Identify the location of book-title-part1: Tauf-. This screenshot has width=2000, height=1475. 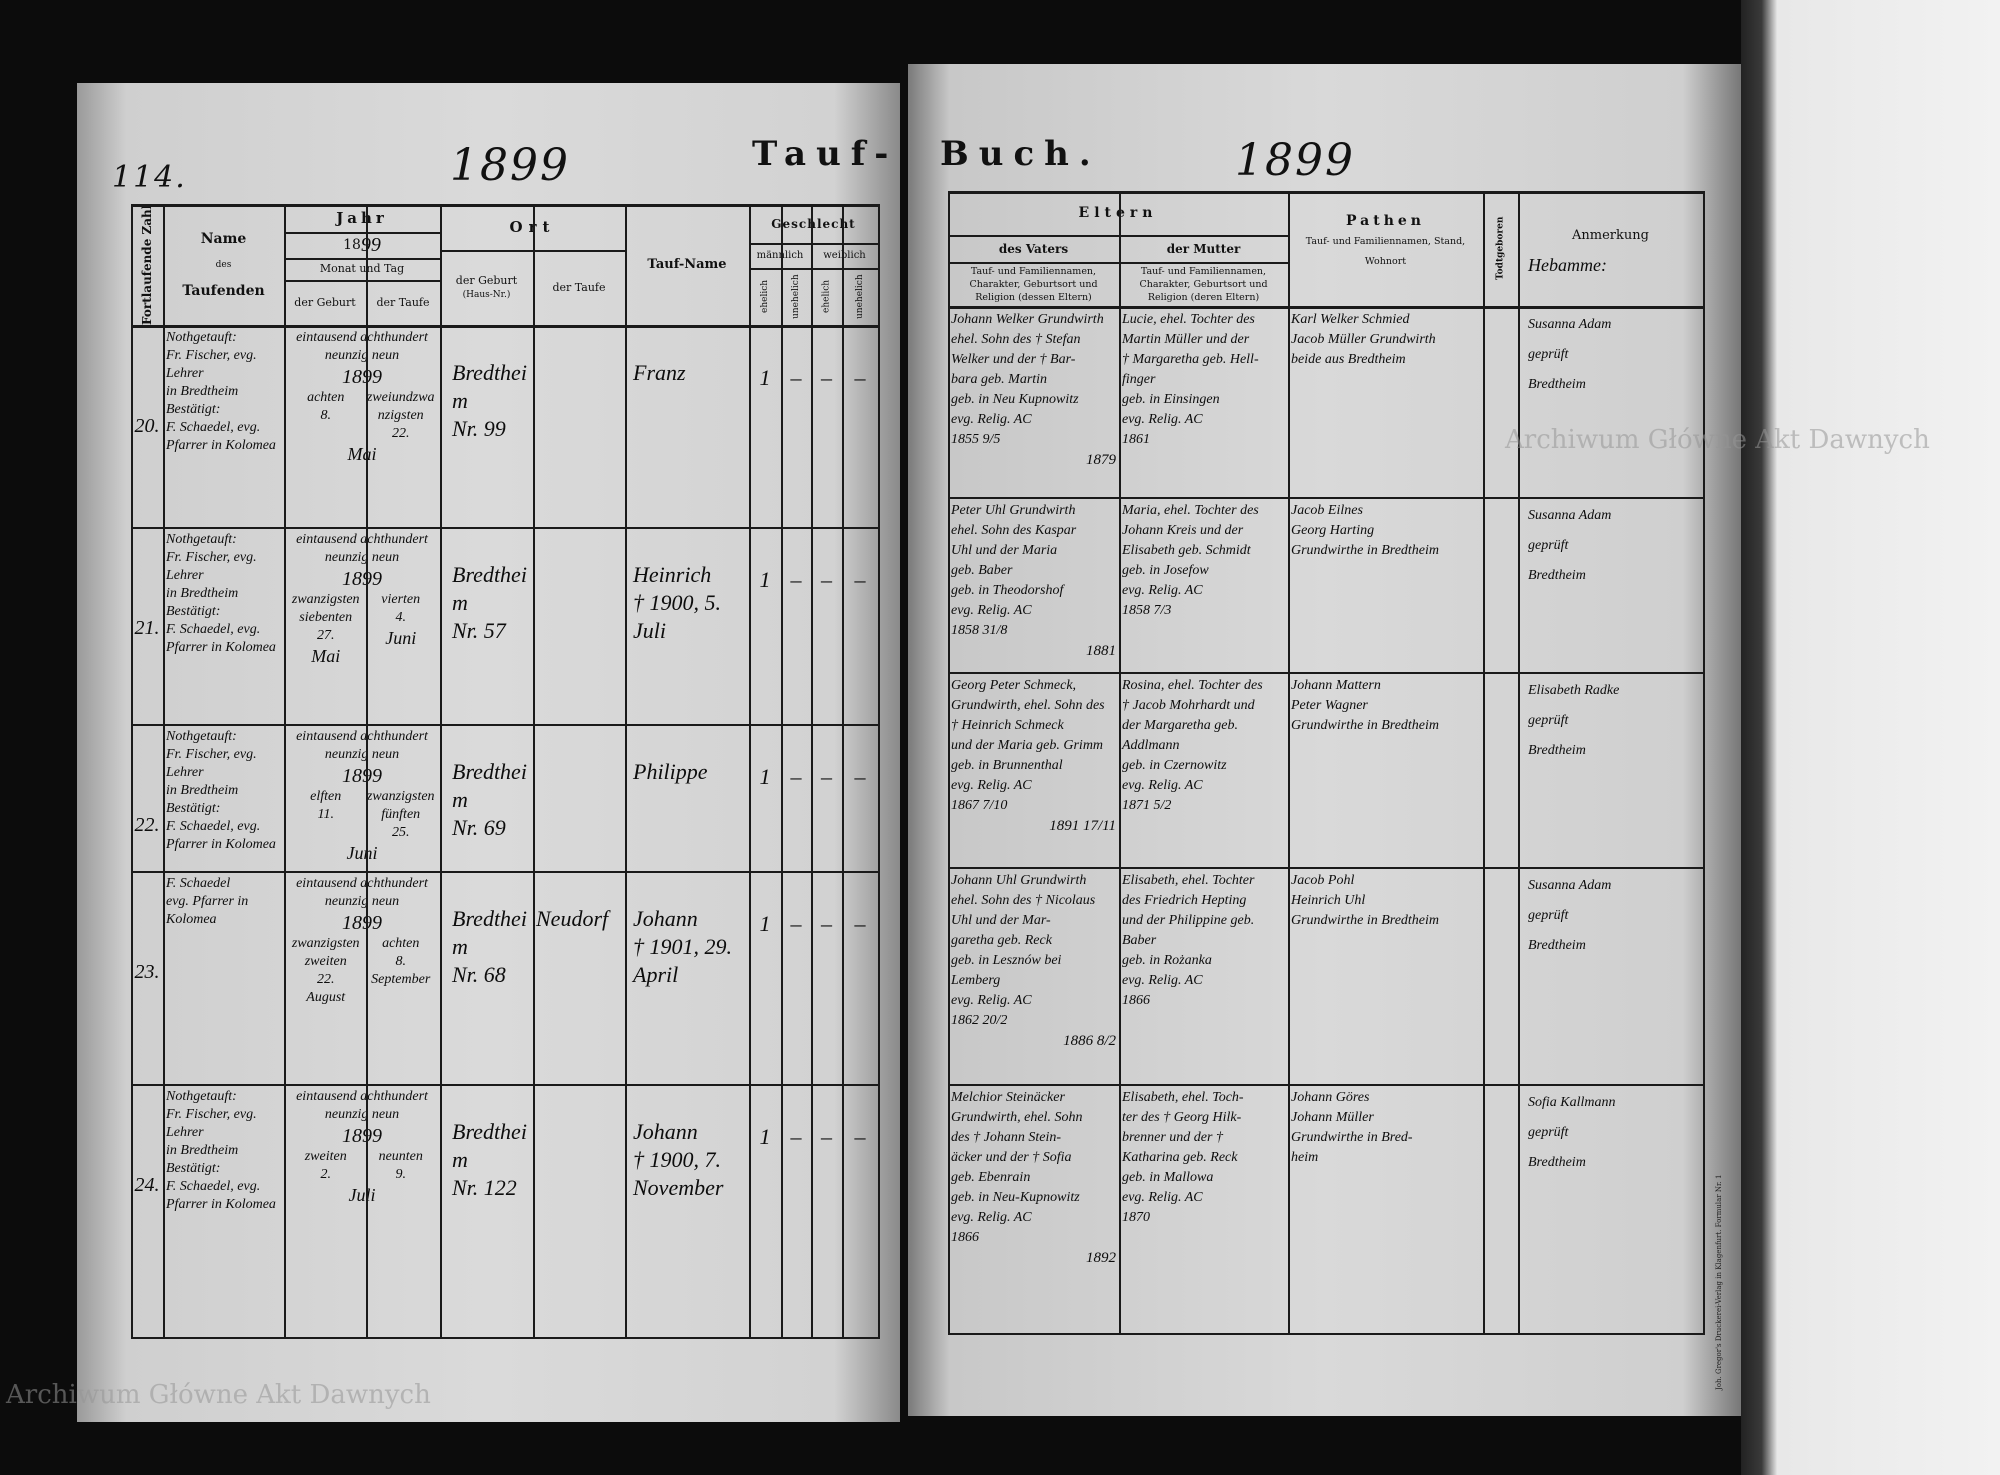
(825, 154).